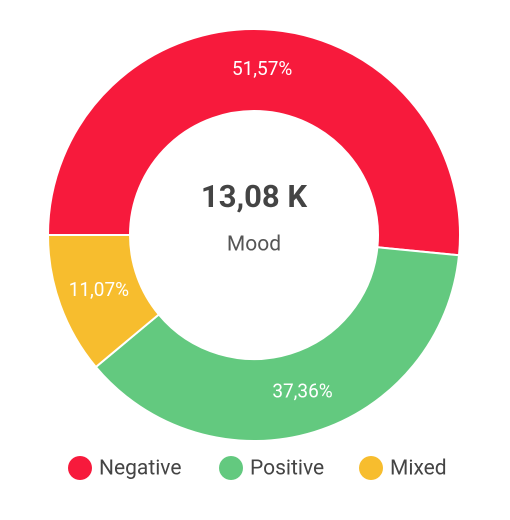 The height and width of the screenshot is (520, 510). I want to click on donut-slice, so click(103, 301).